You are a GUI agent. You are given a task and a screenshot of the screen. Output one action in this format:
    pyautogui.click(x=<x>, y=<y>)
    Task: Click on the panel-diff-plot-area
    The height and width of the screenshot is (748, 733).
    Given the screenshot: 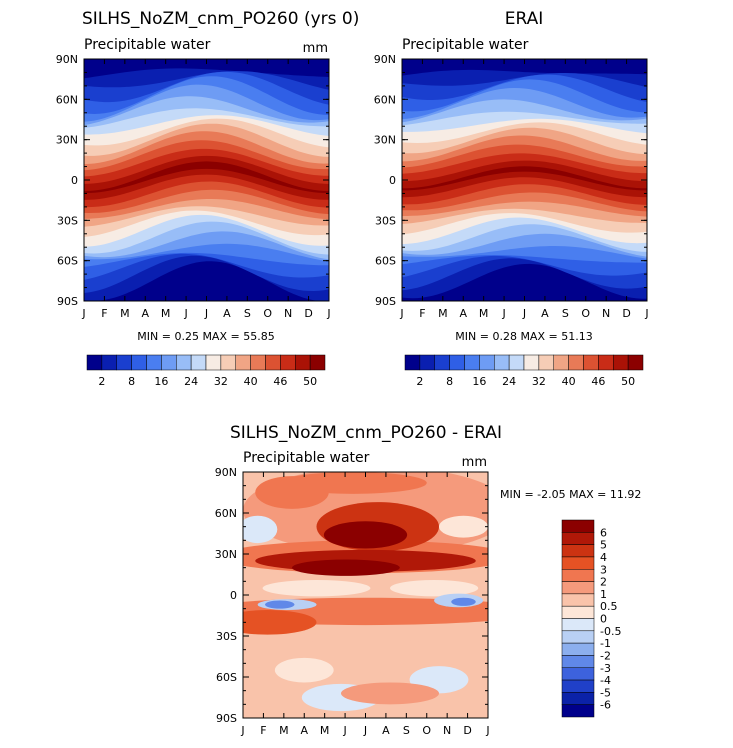 What is the action you would take?
    pyautogui.click(x=365, y=595)
    